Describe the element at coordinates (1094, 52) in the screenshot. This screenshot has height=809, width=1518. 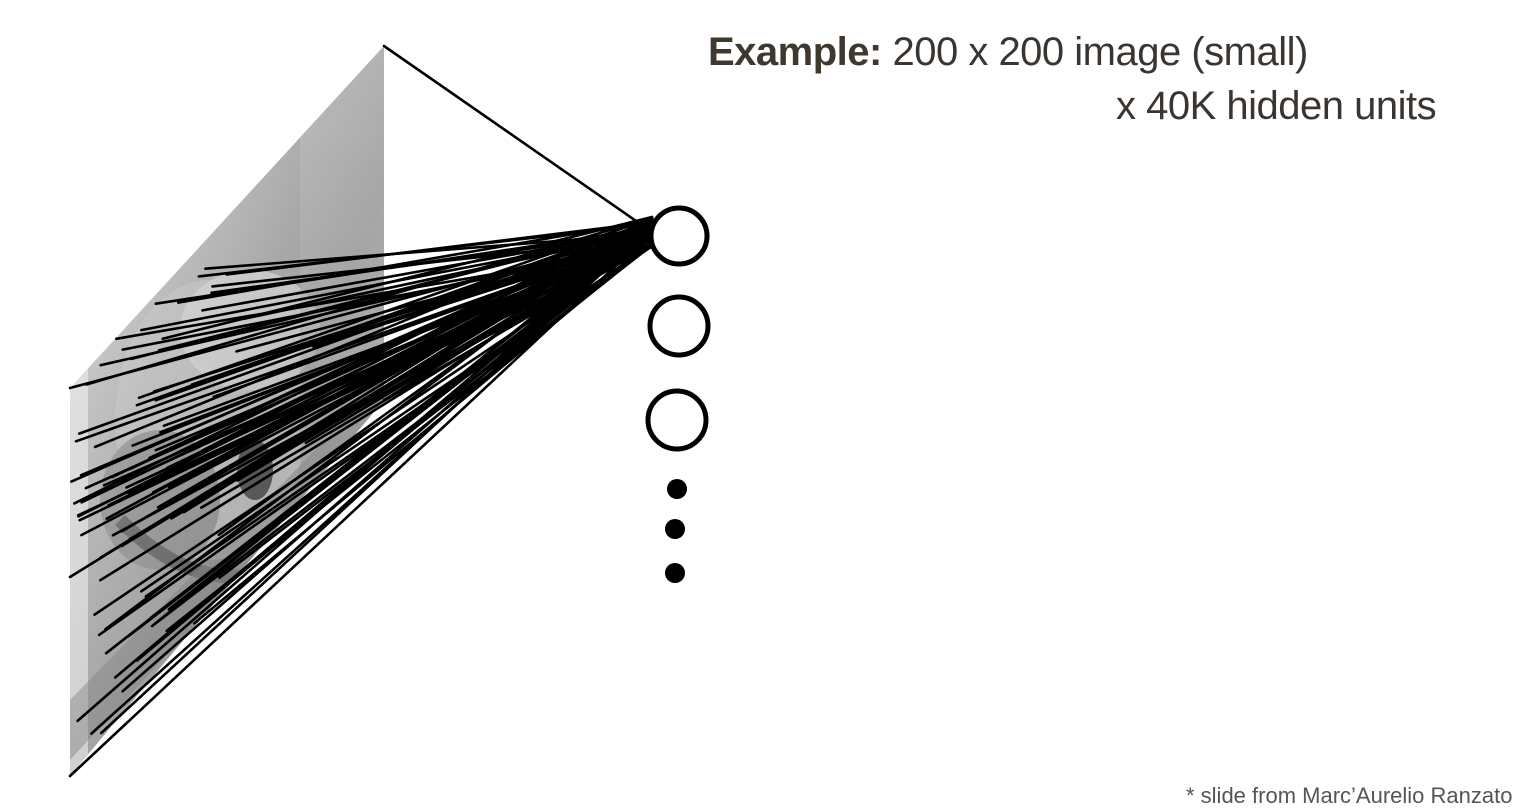
I see `title-line-1-text: 200 x 200 image (small)` at that location.